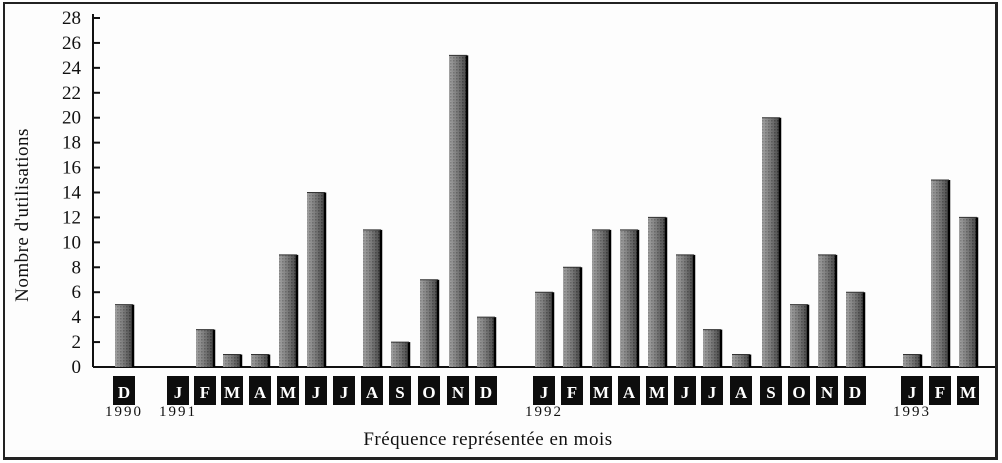  Describe the element at coordinates (487, 439) in the screenshot. I see `x-axis-title: Fréquence représentée en mois` at that location.